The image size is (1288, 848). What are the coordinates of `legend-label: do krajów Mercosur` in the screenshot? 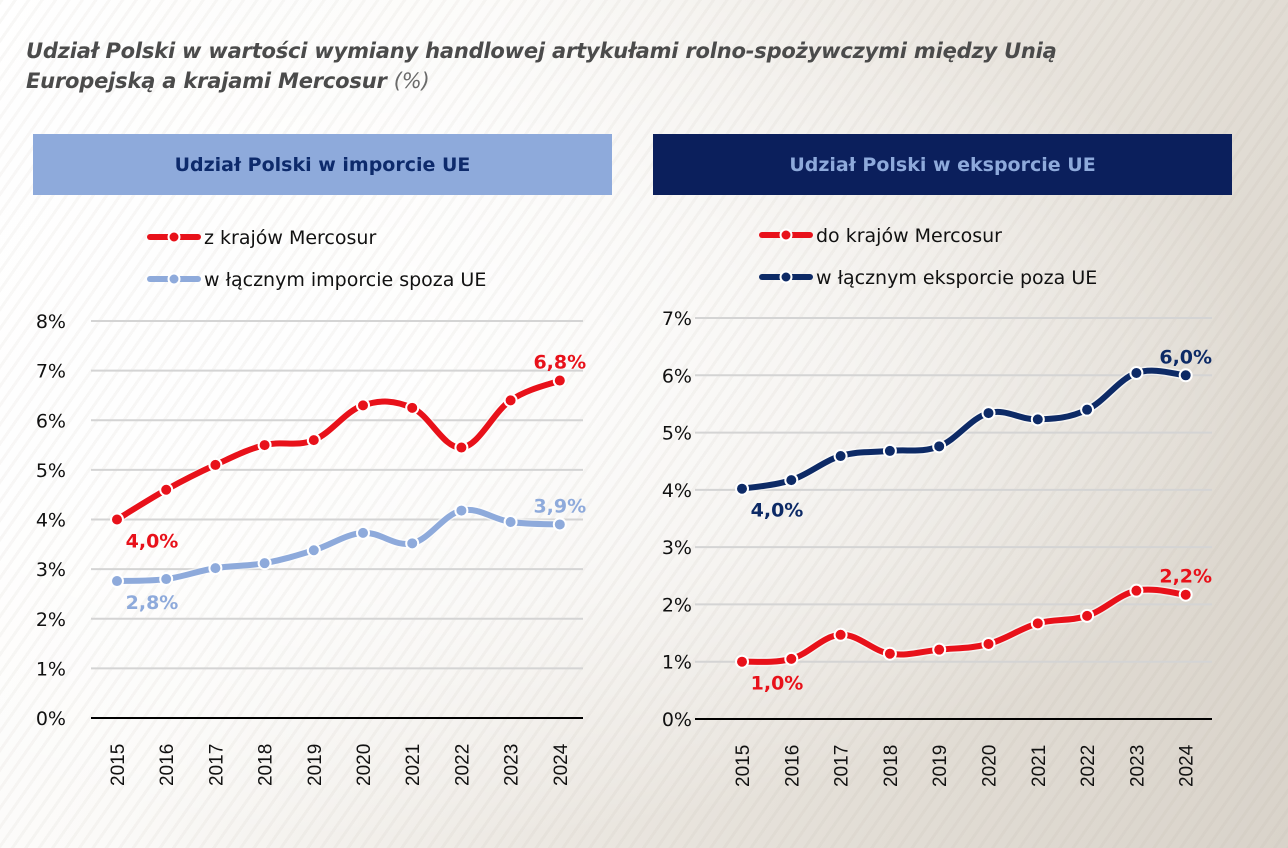 It's located at (909, 236).